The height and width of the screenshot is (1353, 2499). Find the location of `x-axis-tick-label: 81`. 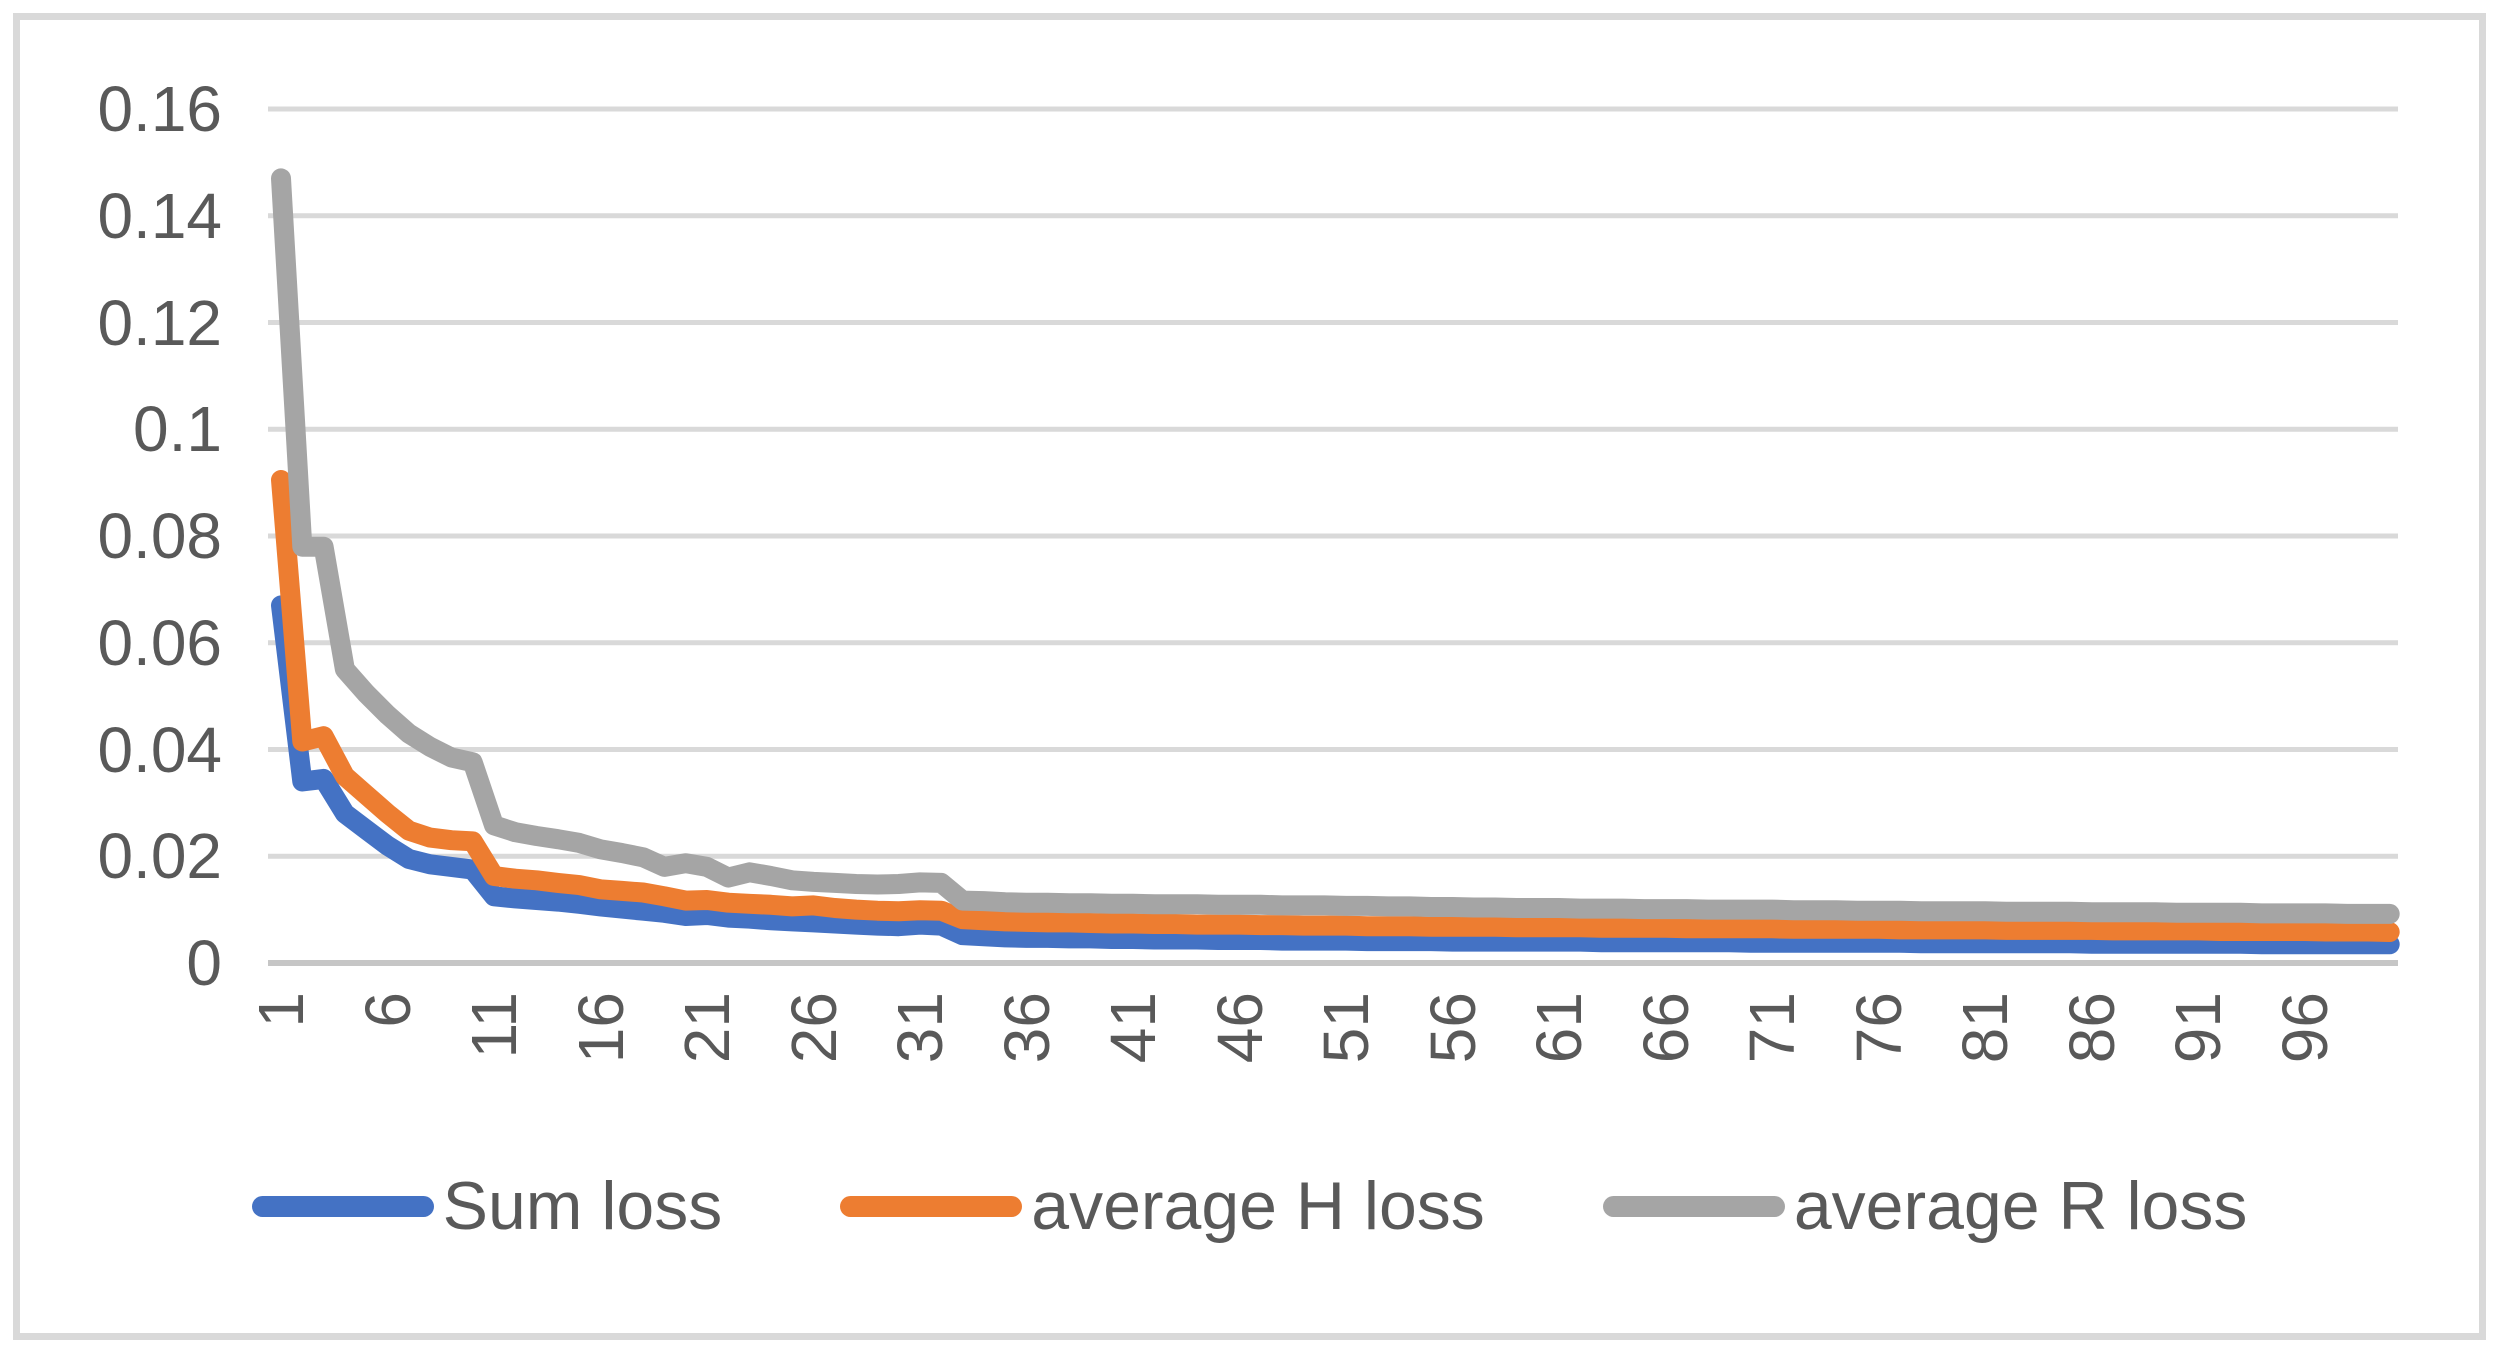

x-axis-tick-label: 81 is located at coordinates (1985, 1028).